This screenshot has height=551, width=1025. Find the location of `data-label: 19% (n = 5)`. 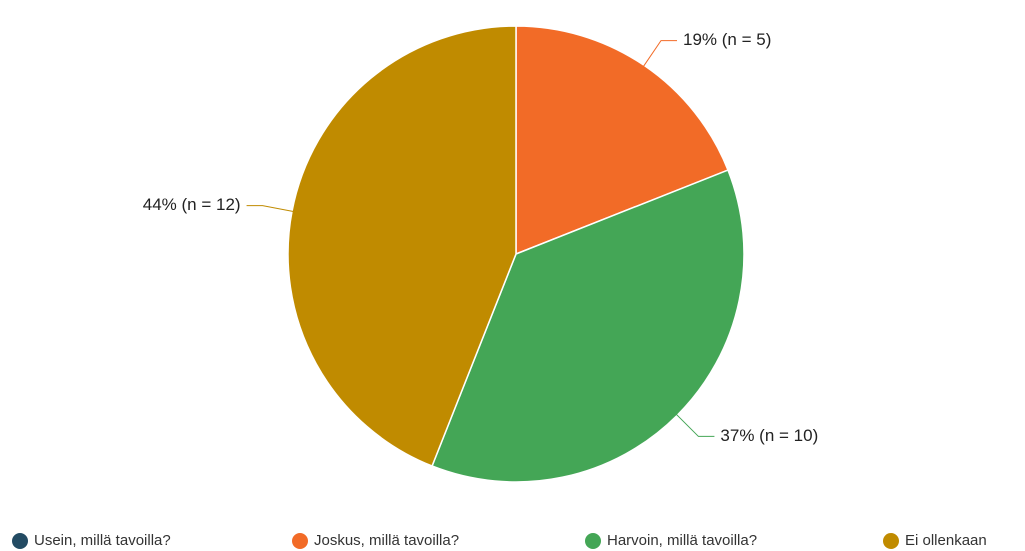

data-label: 19% (n = 5) is located at coordinates (727, 39).